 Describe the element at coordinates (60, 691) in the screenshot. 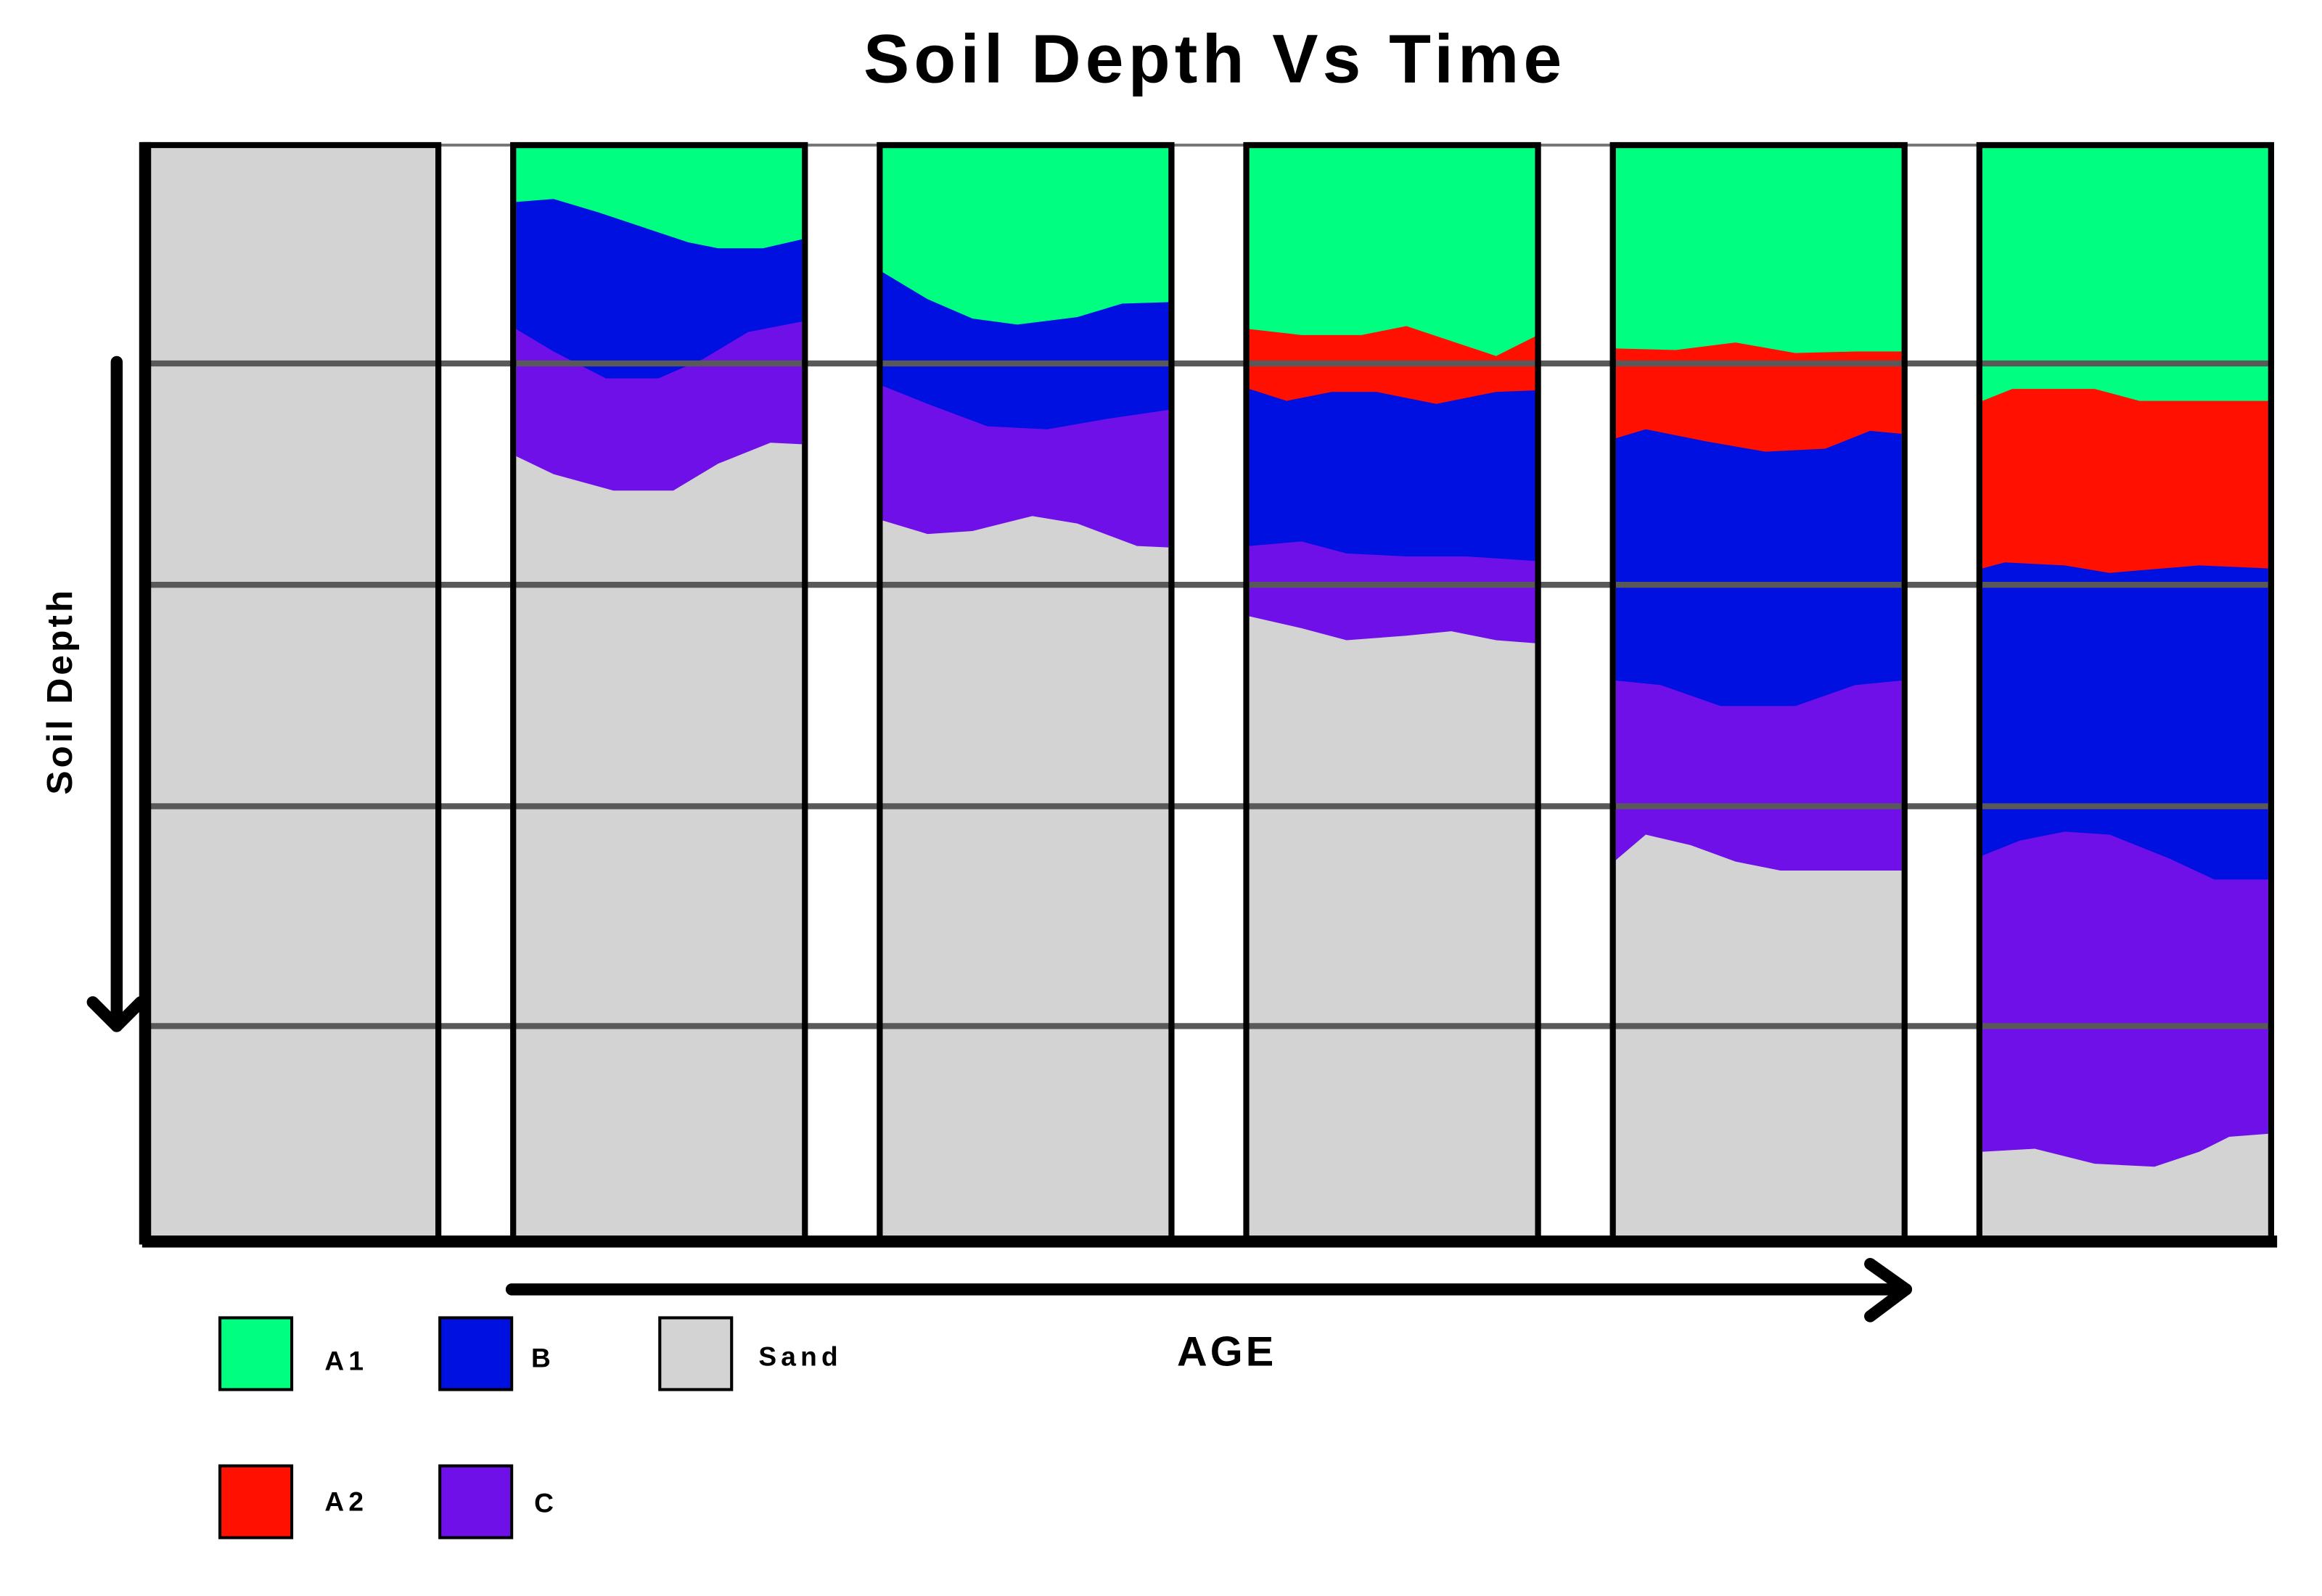

I see `y-axis-label: Soil Depth` at that location.